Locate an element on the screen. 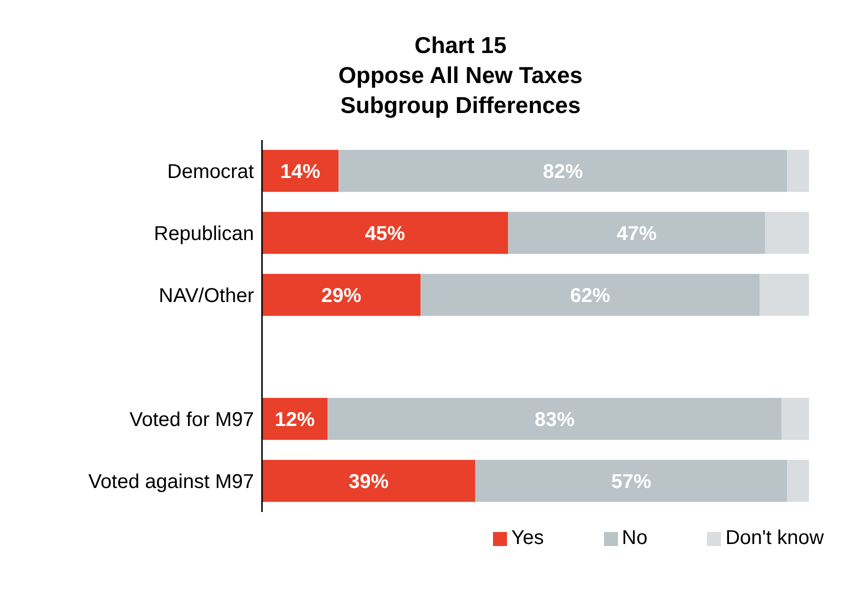  y-tick-label: Democrat is located at coordinates (210, 172).